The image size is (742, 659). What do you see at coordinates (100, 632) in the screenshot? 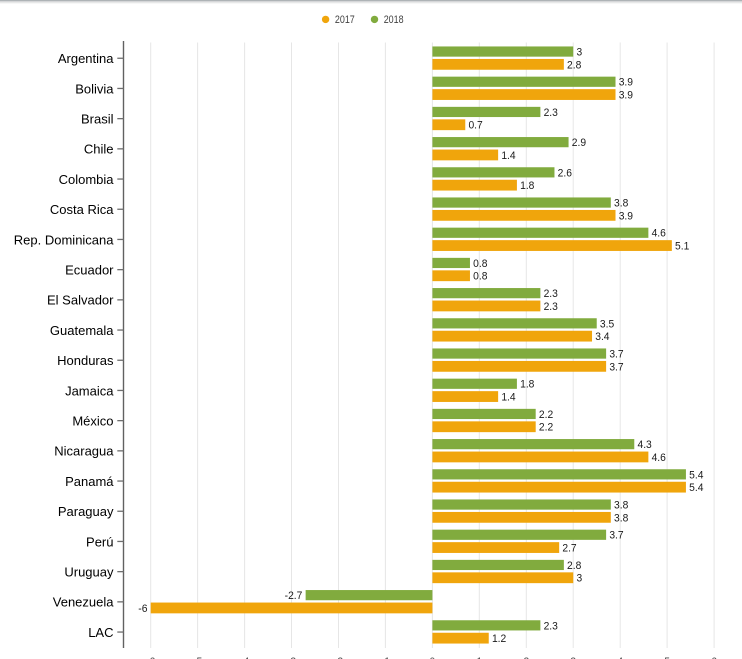
I see `svg-text: LAC` at bounding box center [100, 632].